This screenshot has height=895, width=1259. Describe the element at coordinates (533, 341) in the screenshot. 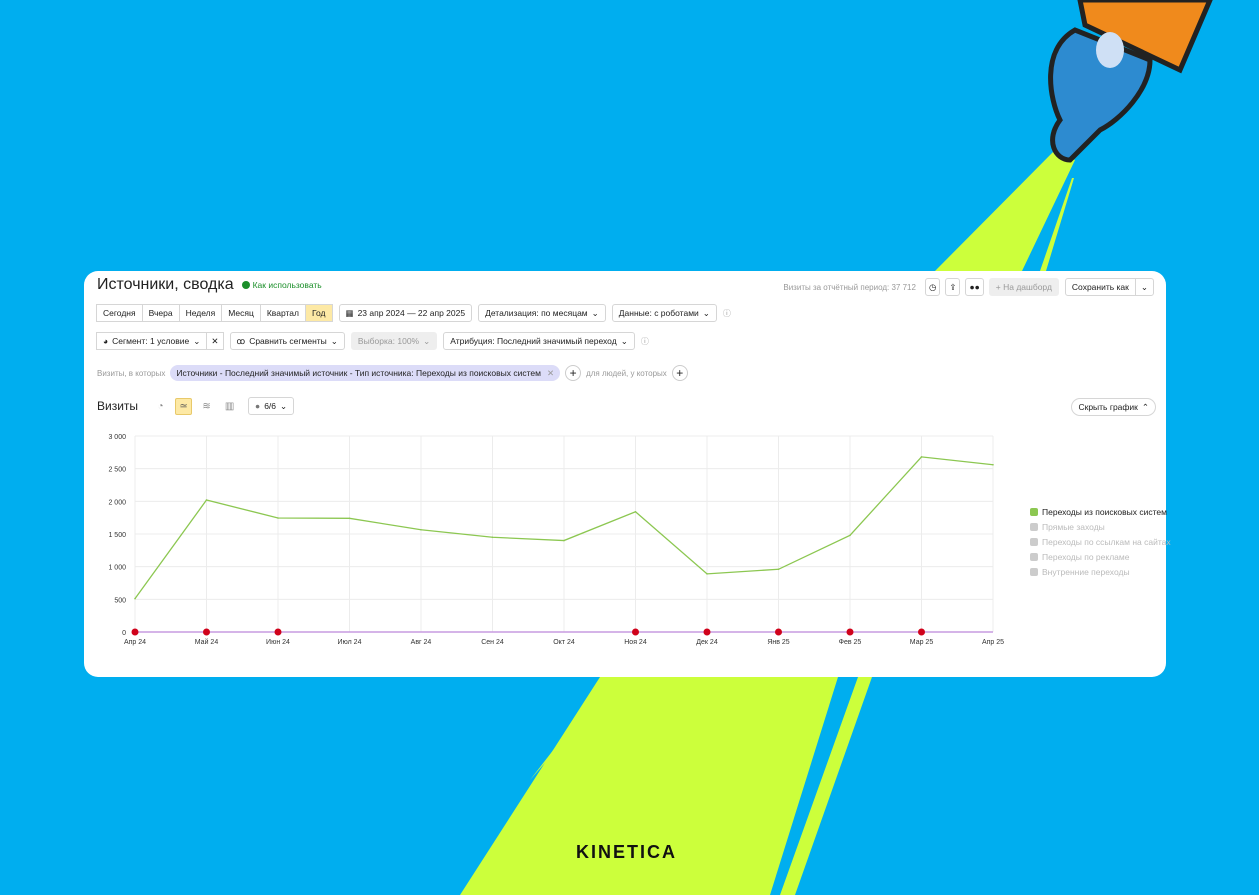

I see `attribution-label: Атрибуция: Последний значимый переход` at that location.